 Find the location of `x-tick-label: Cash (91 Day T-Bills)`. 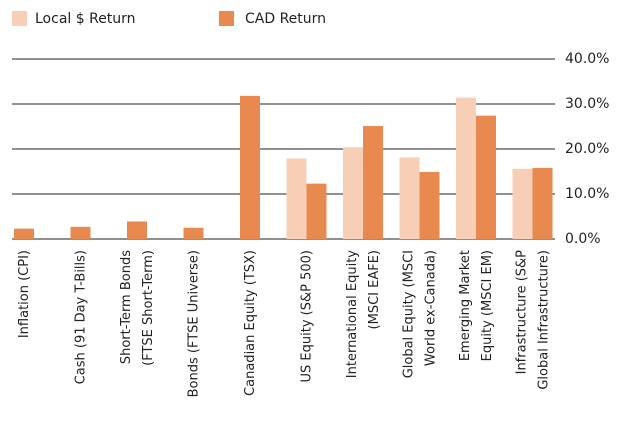

x-tick-label: Cash (91 Day T-Bills) is located at coordinates (80, 317).